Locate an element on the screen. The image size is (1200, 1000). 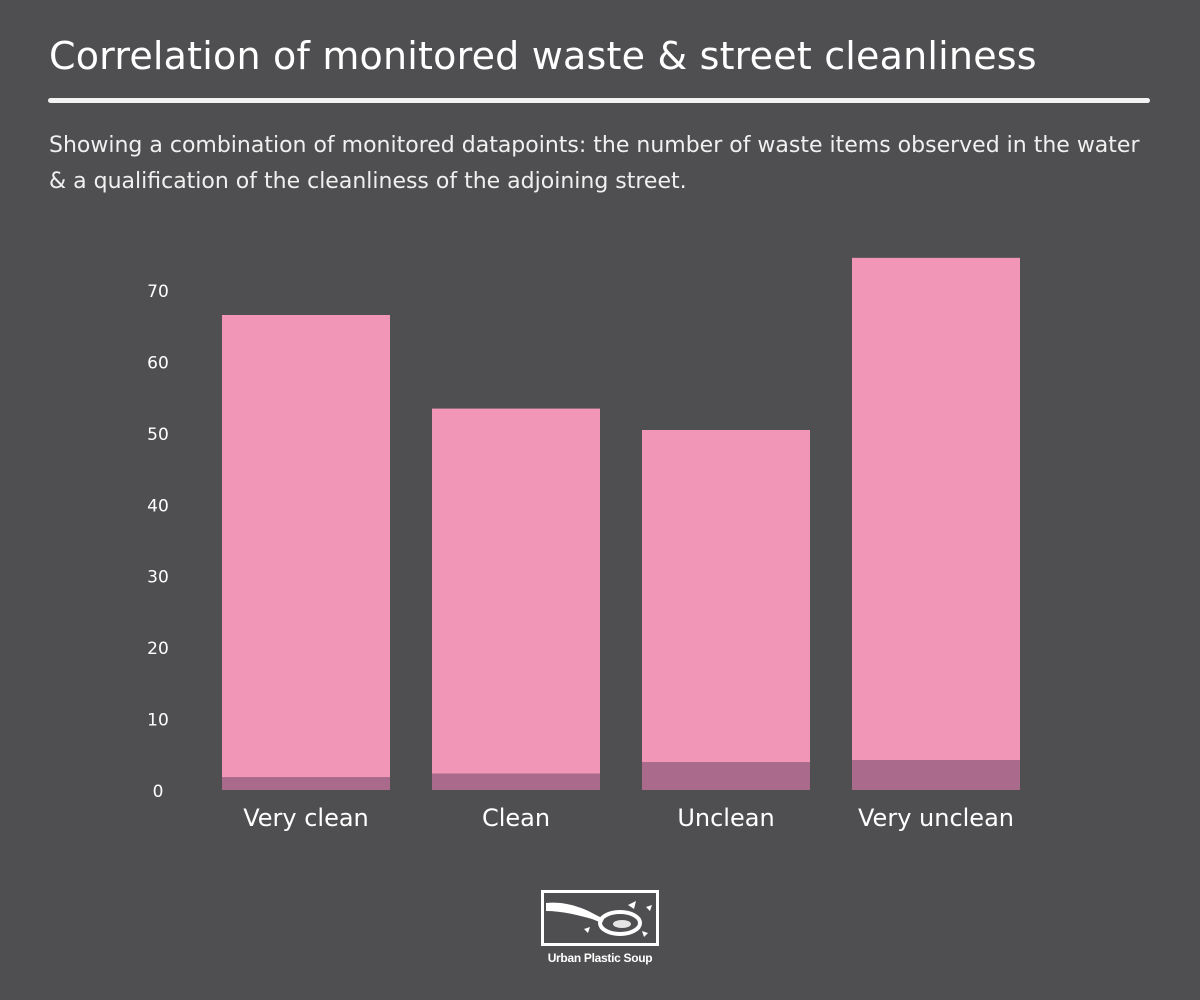
y-tick-label: 30 is located at coordinates (158, 578).